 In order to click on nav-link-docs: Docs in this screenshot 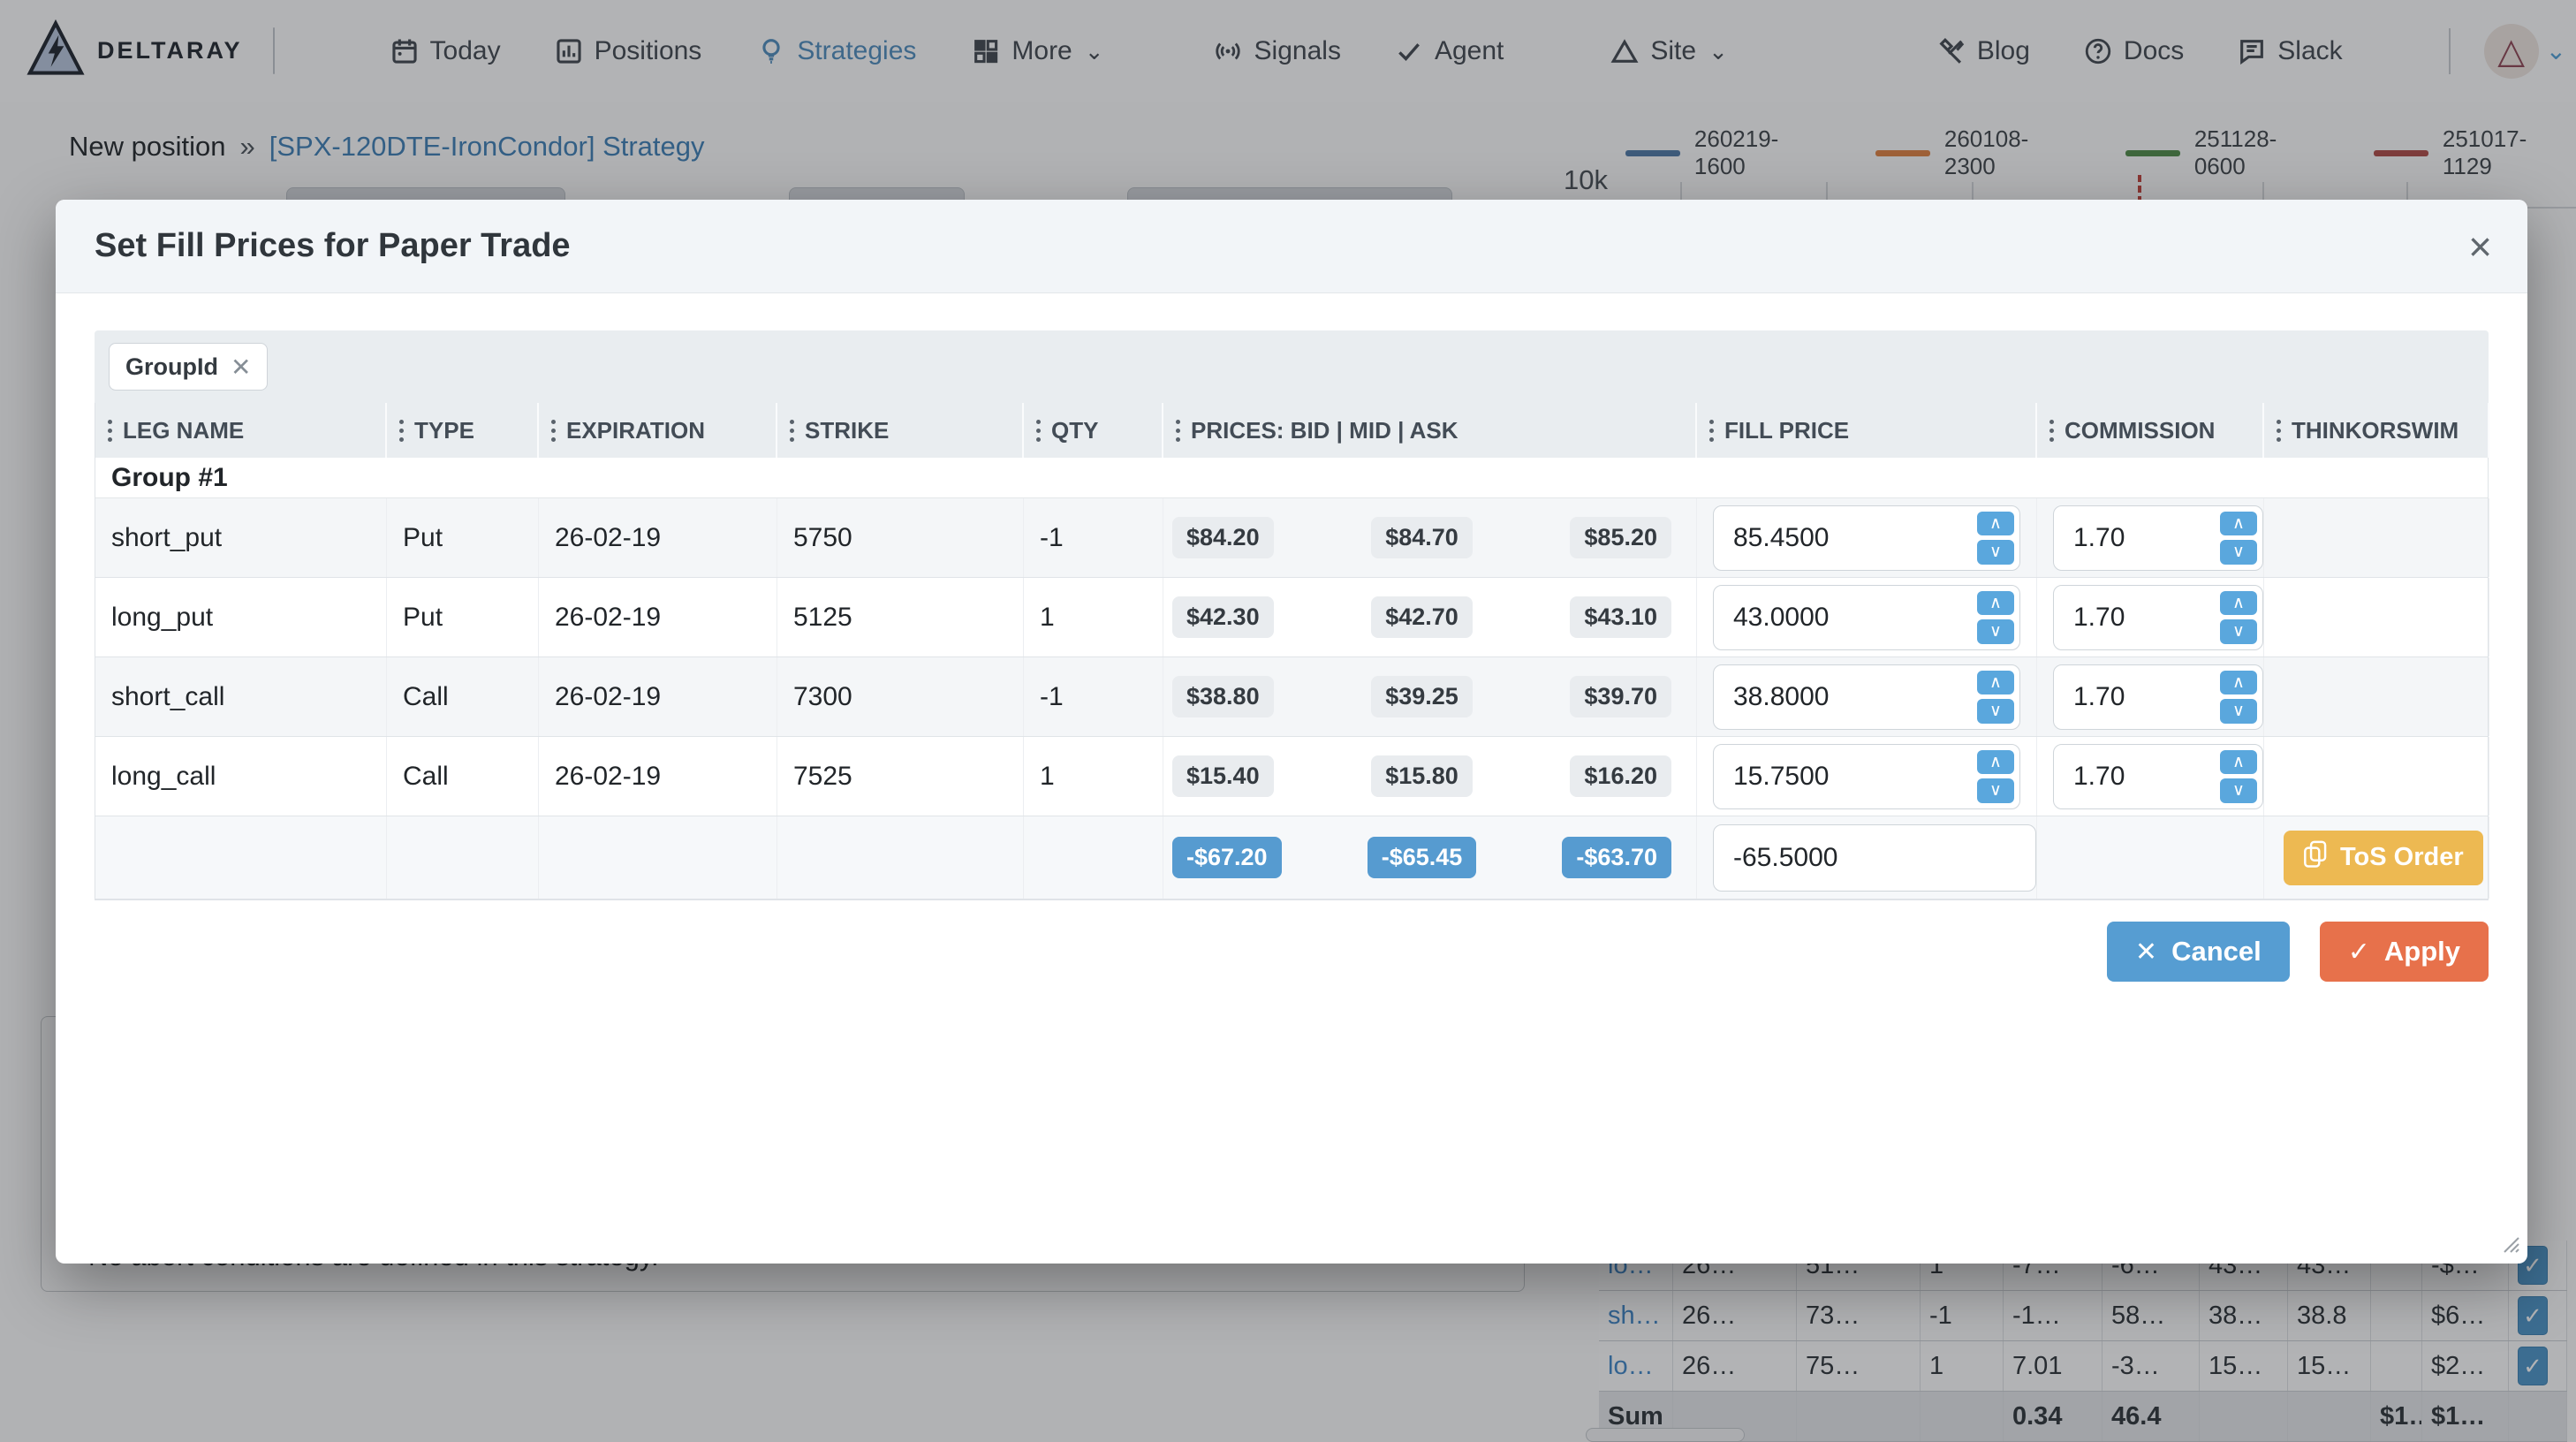, I will do `click(2134, 51)`.